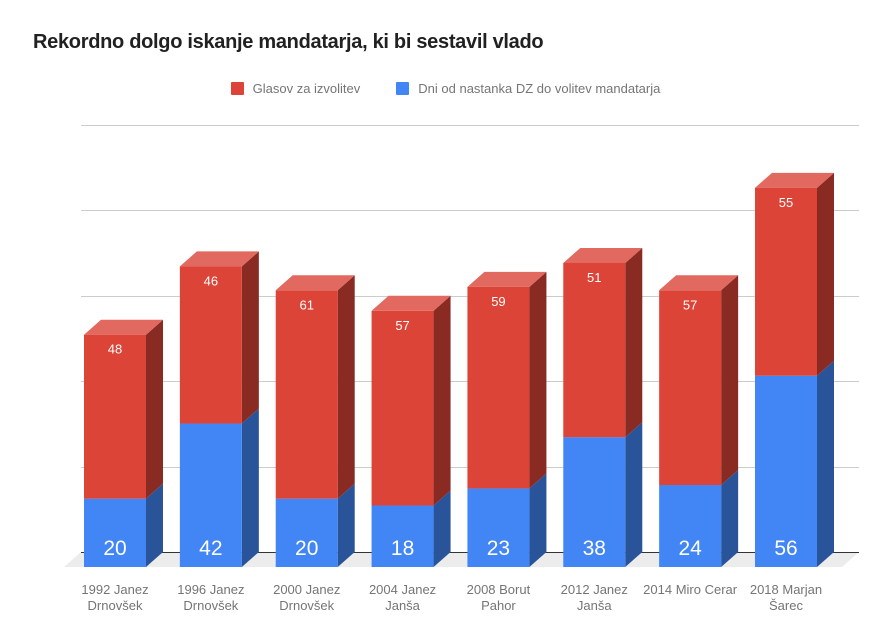 The image size is (891, 641). I want to click on bar-segment-blue-1996, so click(219, 487).